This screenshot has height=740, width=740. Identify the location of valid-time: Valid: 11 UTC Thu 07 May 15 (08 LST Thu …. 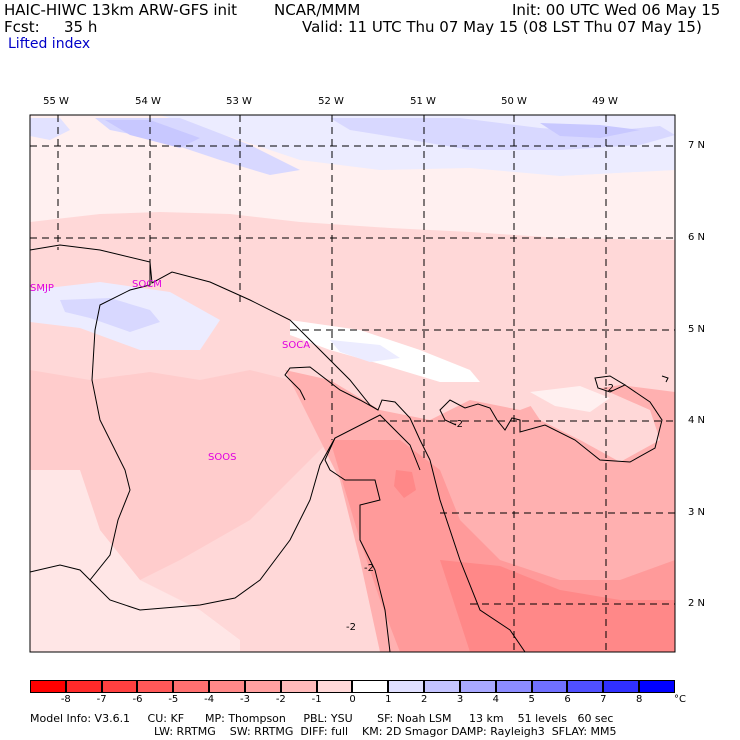
(502, 27).